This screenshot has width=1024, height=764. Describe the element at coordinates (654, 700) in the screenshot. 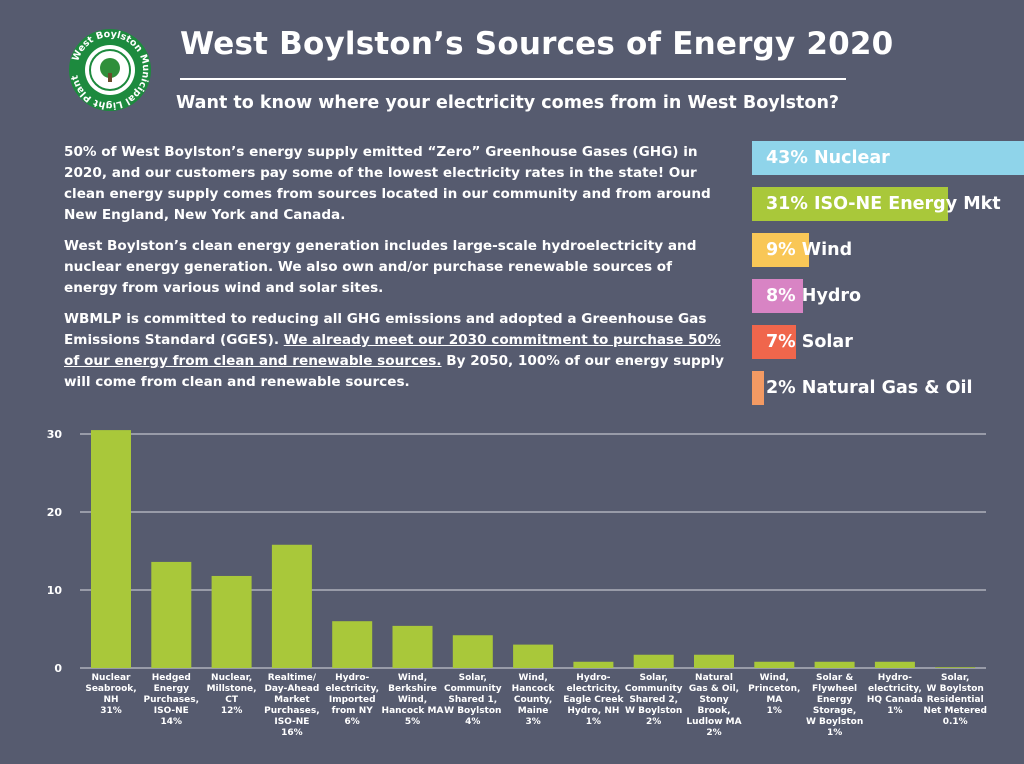

I see `x-tick-label-9: Solar, Community Shared 2, W Boylston 2%` at that location.